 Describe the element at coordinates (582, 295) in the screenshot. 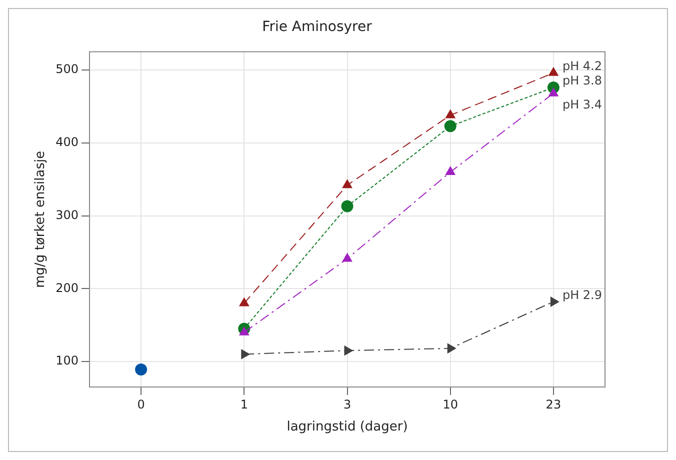

I see `series-label: pH 2.9` at that location.